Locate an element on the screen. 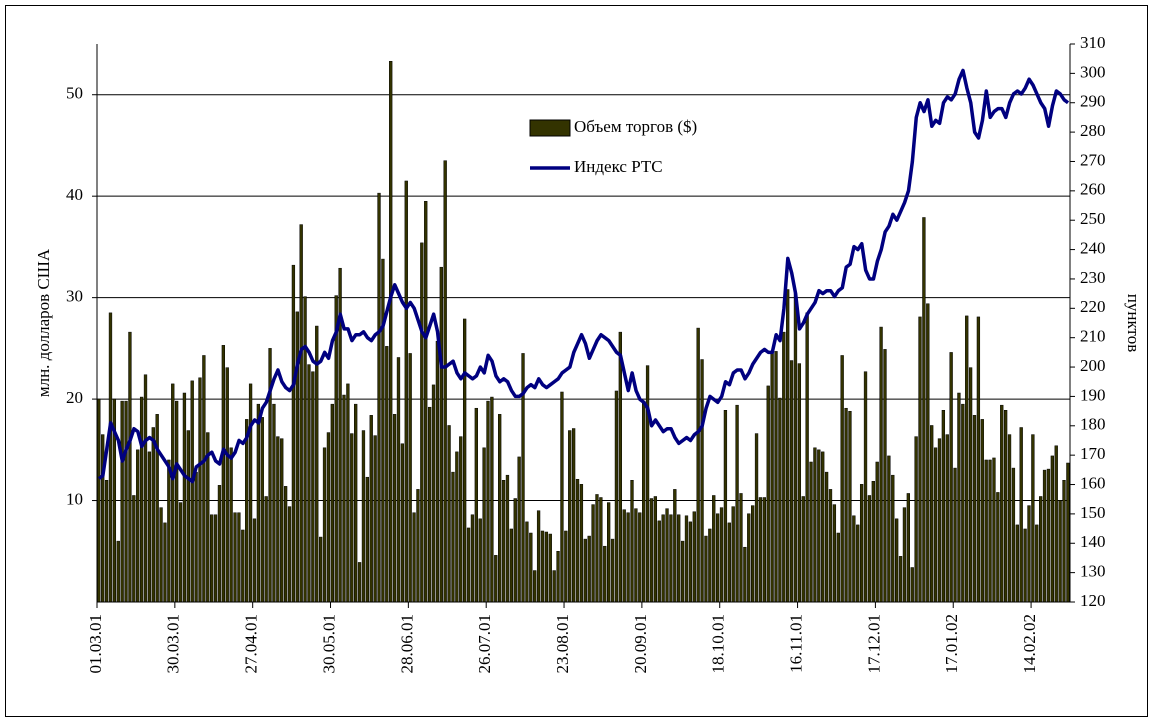 Image resolution: width=1153 pixels, height=722 pixels. x-tick-label: 20.09.01 is located at coordinates (640, 644).